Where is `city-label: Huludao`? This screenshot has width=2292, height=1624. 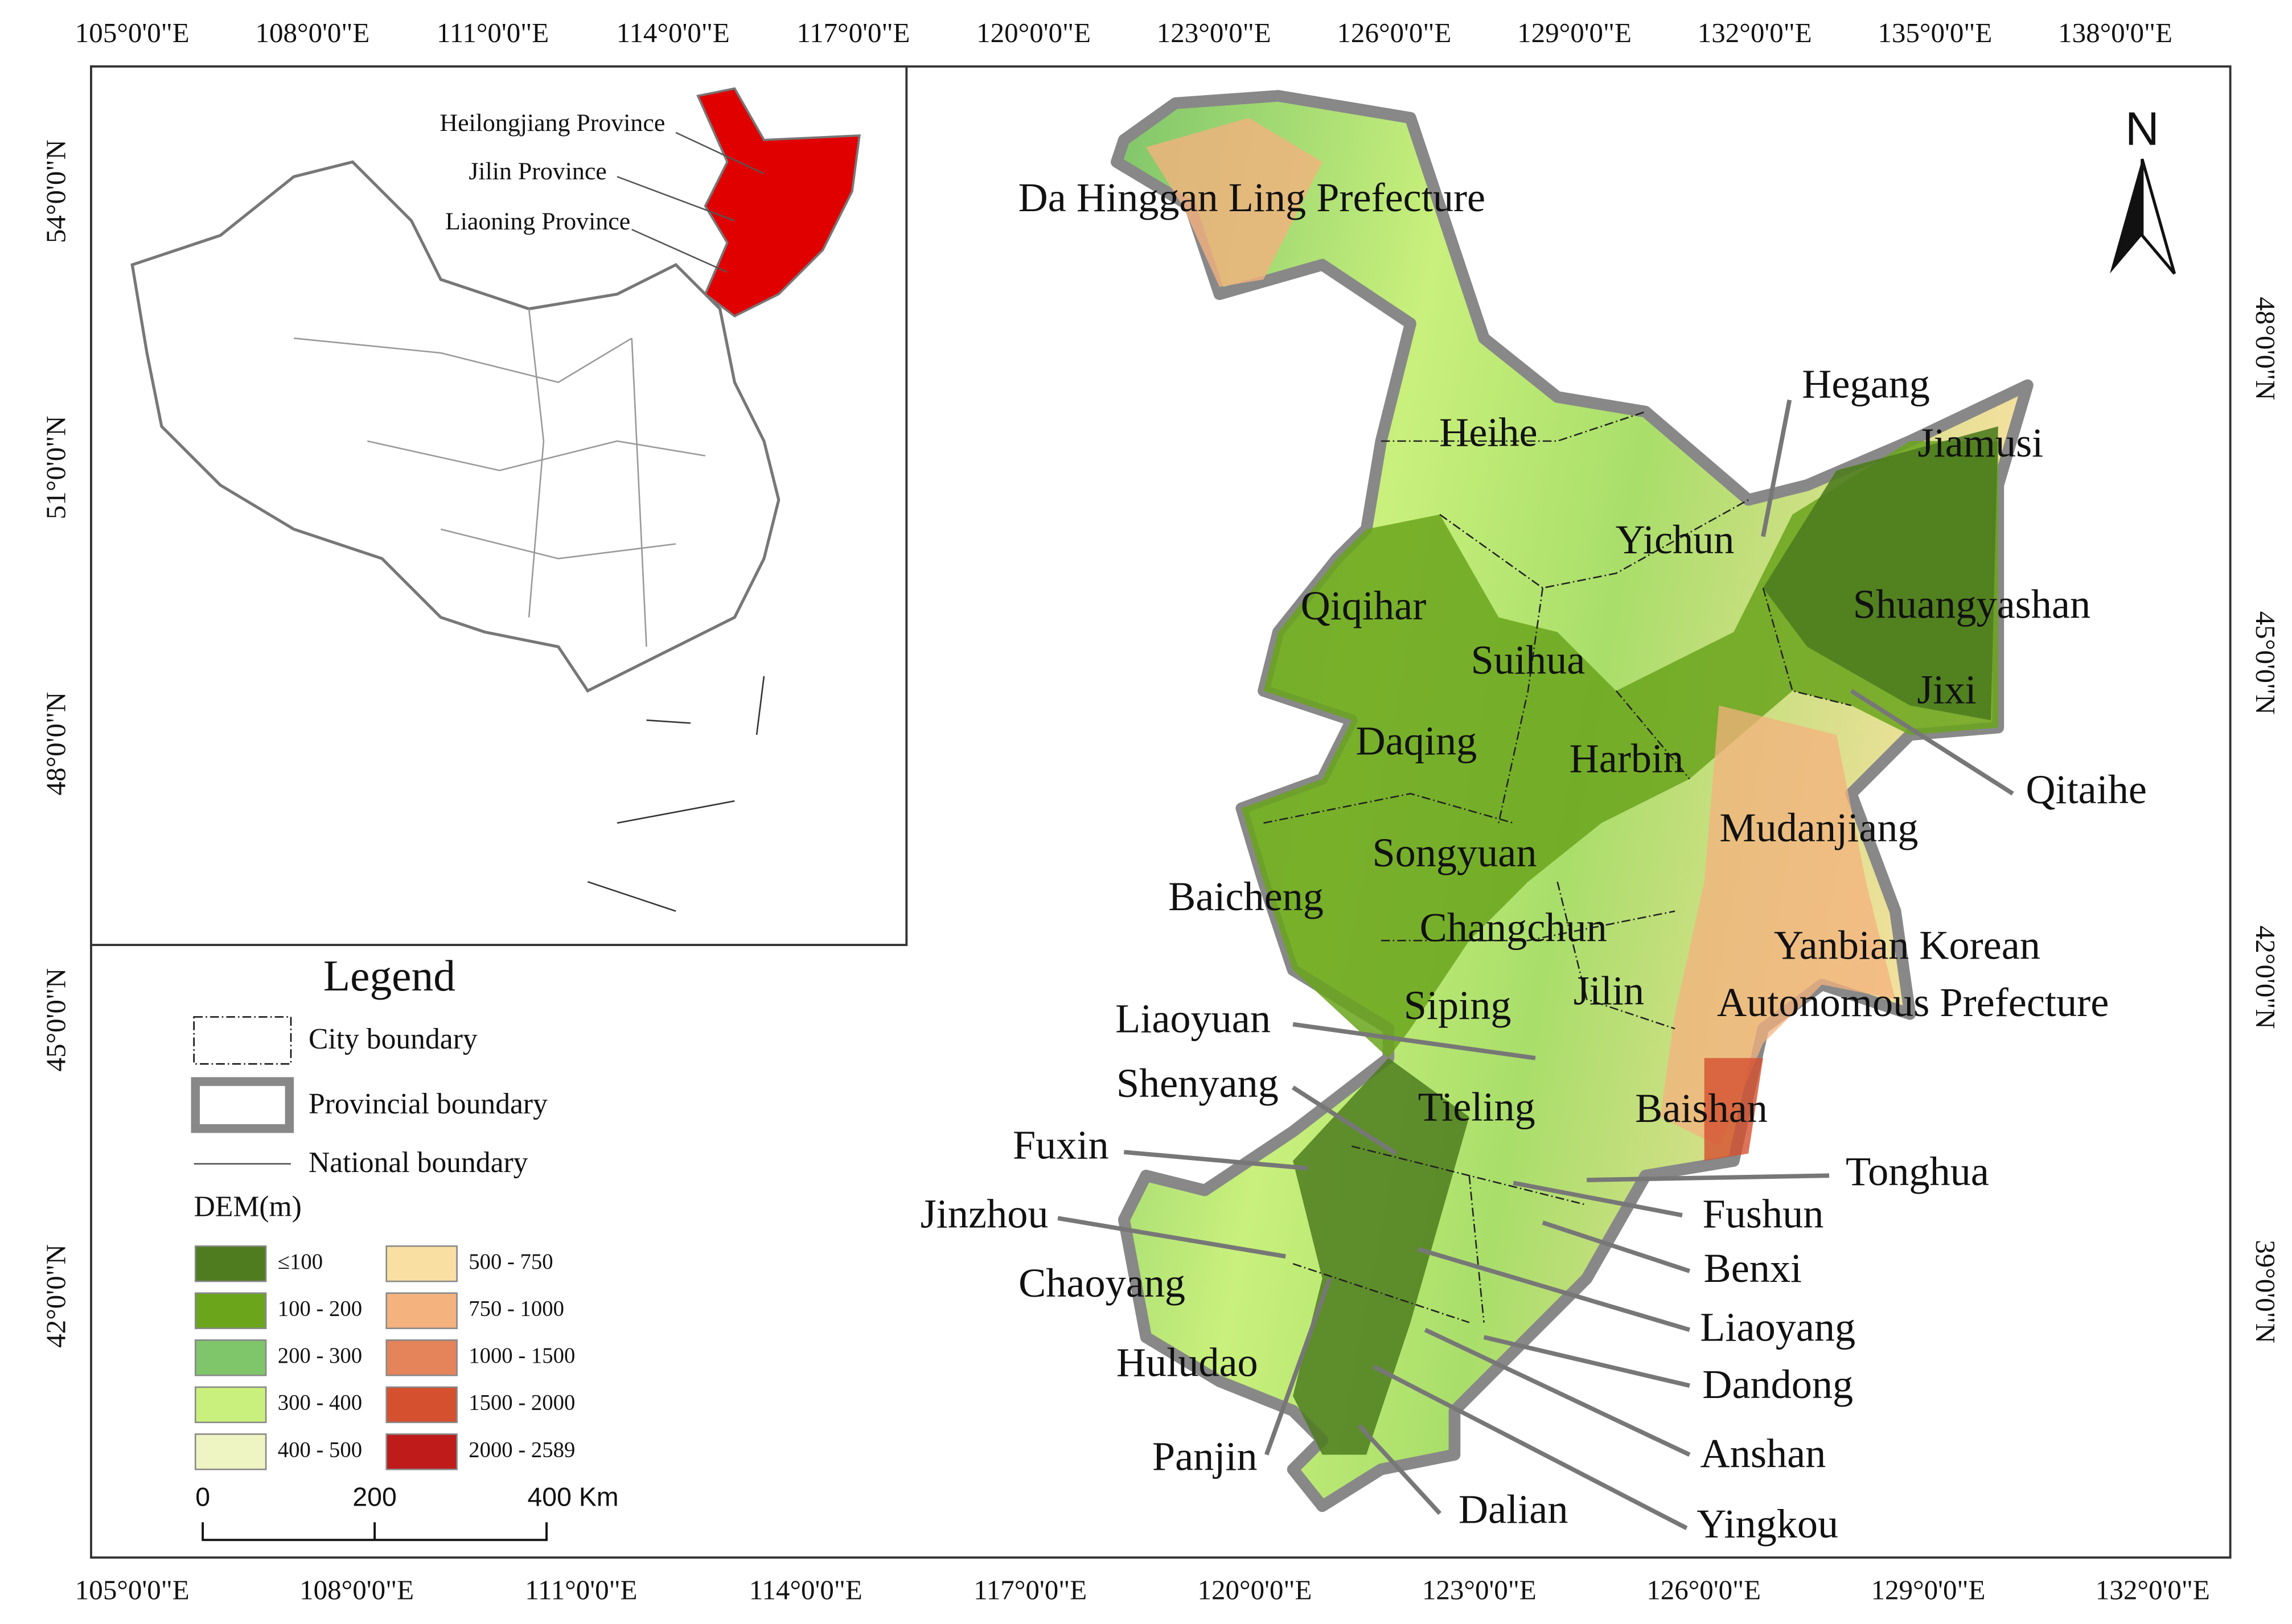
city-label: Huludao is located at coordinates (1187, 1362).